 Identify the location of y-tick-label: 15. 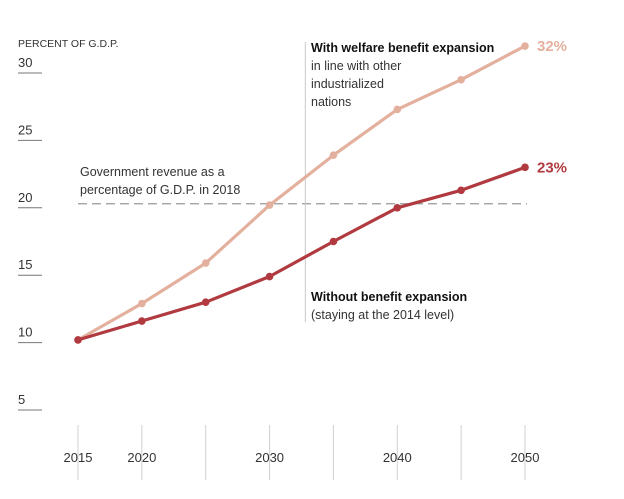
(25, 264).